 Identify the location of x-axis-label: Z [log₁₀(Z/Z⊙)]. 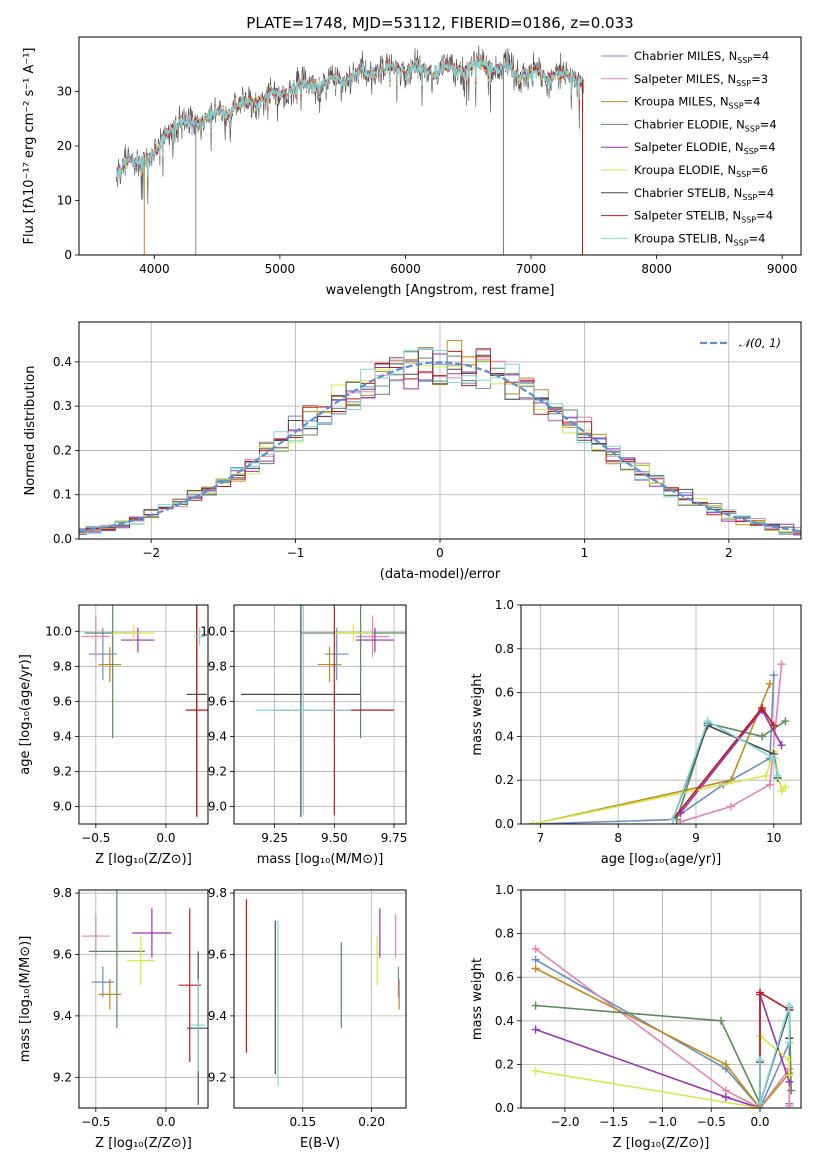
(143, 1143).